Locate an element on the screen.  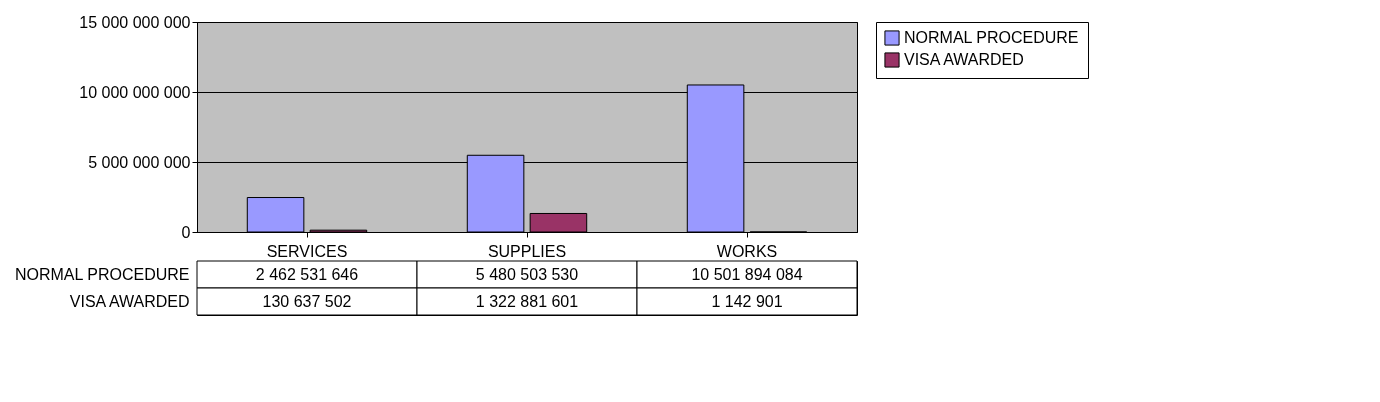
data-label: 130 637 502 is located at coordinates (307, 301).